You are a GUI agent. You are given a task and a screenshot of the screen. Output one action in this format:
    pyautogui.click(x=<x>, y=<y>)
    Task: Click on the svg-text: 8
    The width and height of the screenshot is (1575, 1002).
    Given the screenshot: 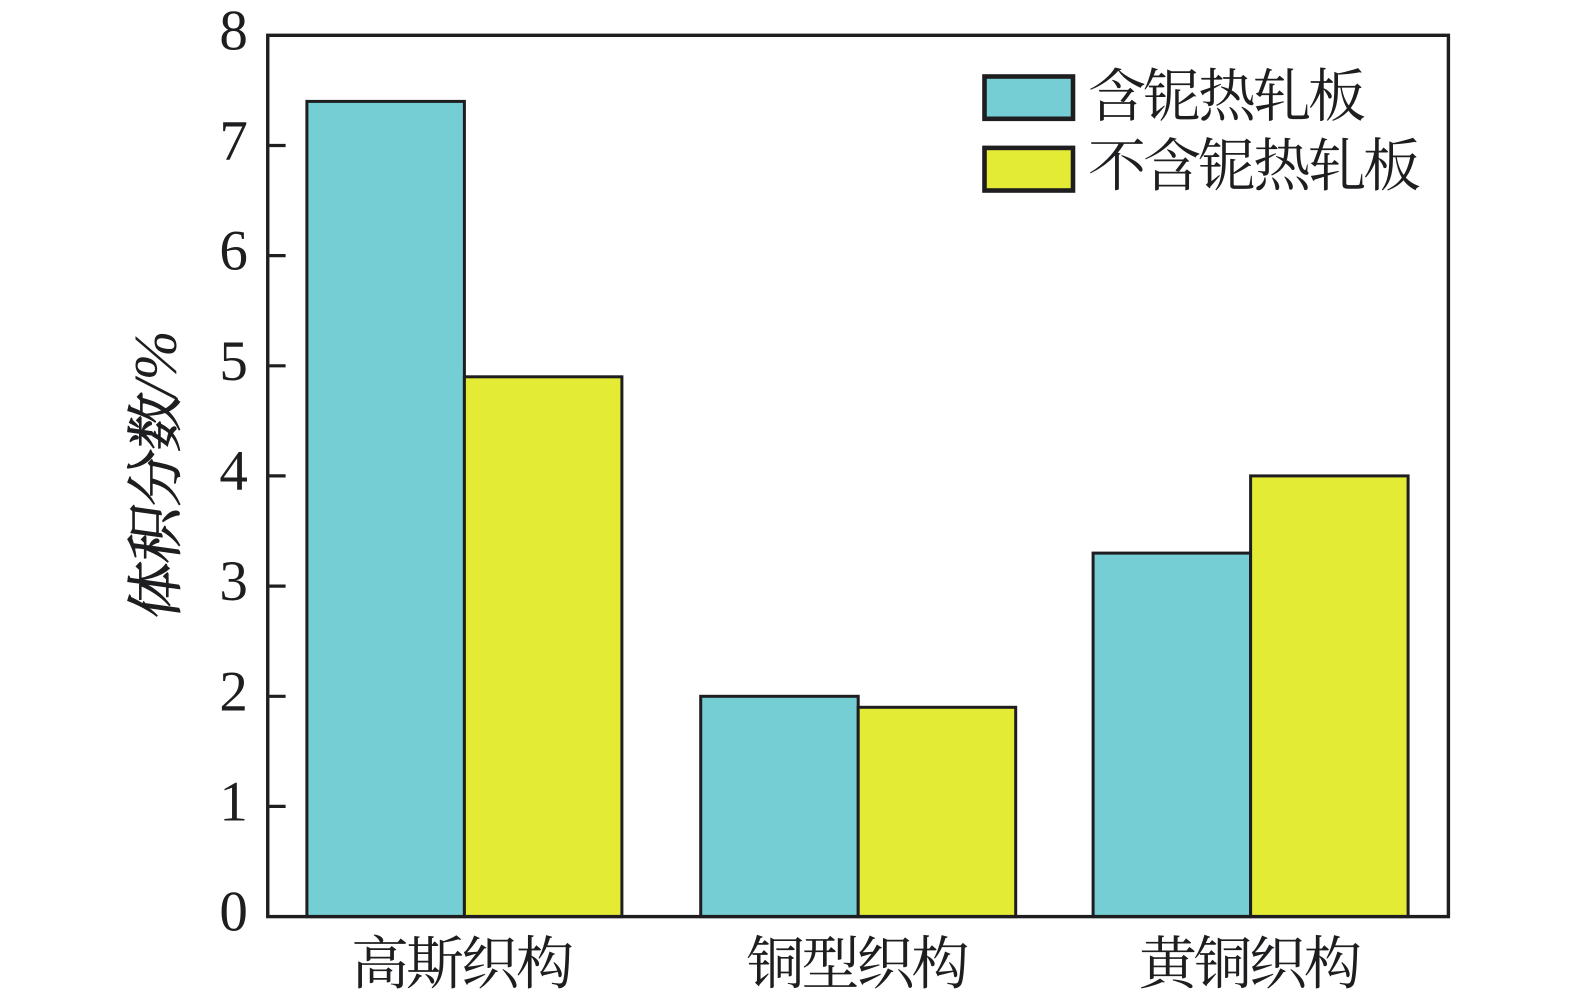 What is the action you would take?
    pyautogui.click(x=233, y=31)
    